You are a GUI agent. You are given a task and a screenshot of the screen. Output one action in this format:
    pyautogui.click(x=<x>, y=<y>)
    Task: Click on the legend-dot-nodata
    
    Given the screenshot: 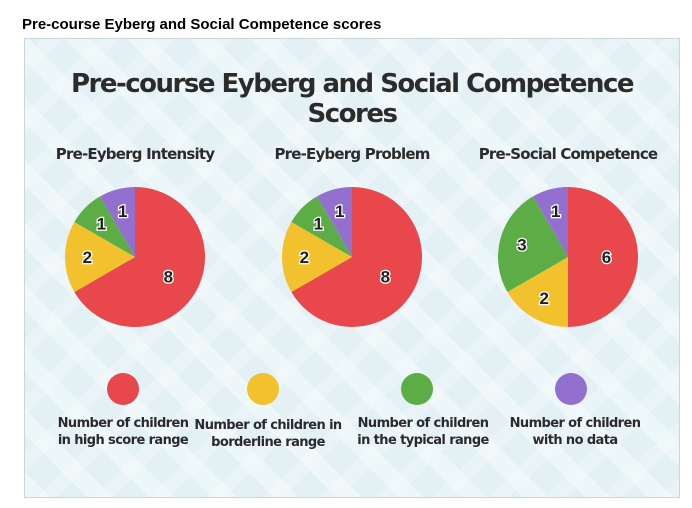 What is the action you would take?
    pyautogui.click(x=571, y=389)
    